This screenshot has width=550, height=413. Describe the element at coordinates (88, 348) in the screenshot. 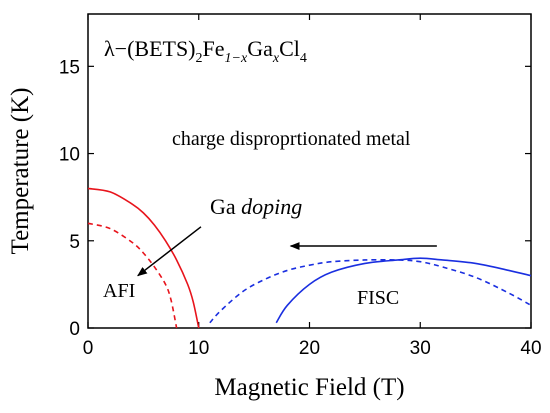

I see `x-tick-label: 0` at that location.